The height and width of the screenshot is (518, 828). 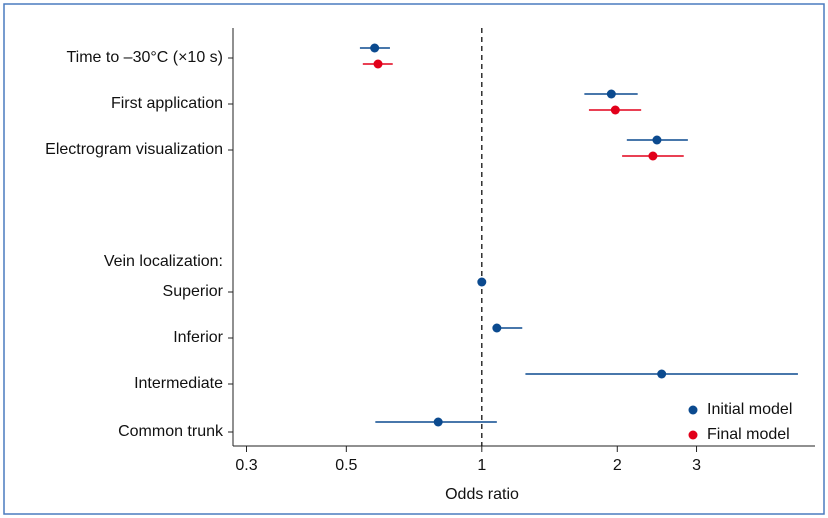 I want to click on row-label: Superior, so click(x=193, y=291).